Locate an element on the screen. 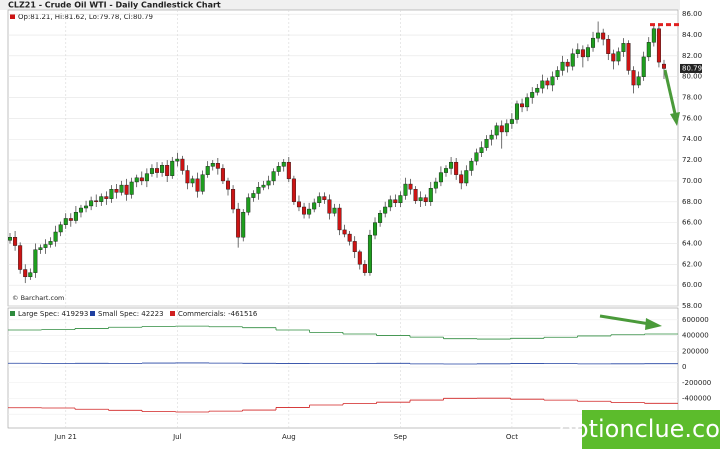 Image resolution: width=720 pixels, height=449 pixels. x-tick-label: Aug is located at coordinates (289, 437).